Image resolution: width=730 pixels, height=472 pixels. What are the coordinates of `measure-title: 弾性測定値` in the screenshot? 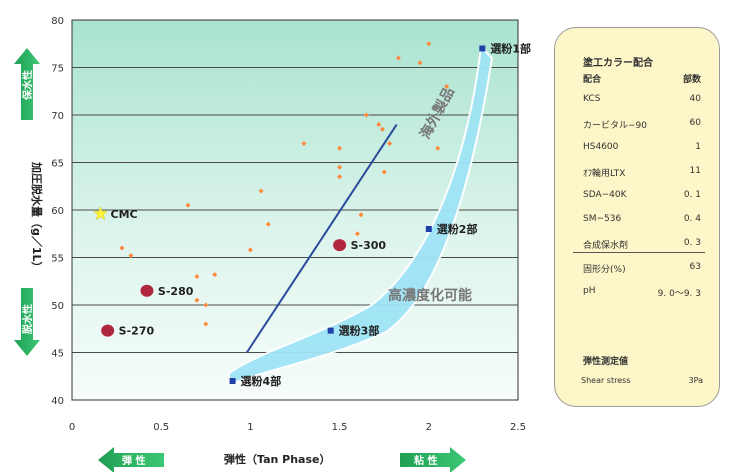 It's located at (606, 362).